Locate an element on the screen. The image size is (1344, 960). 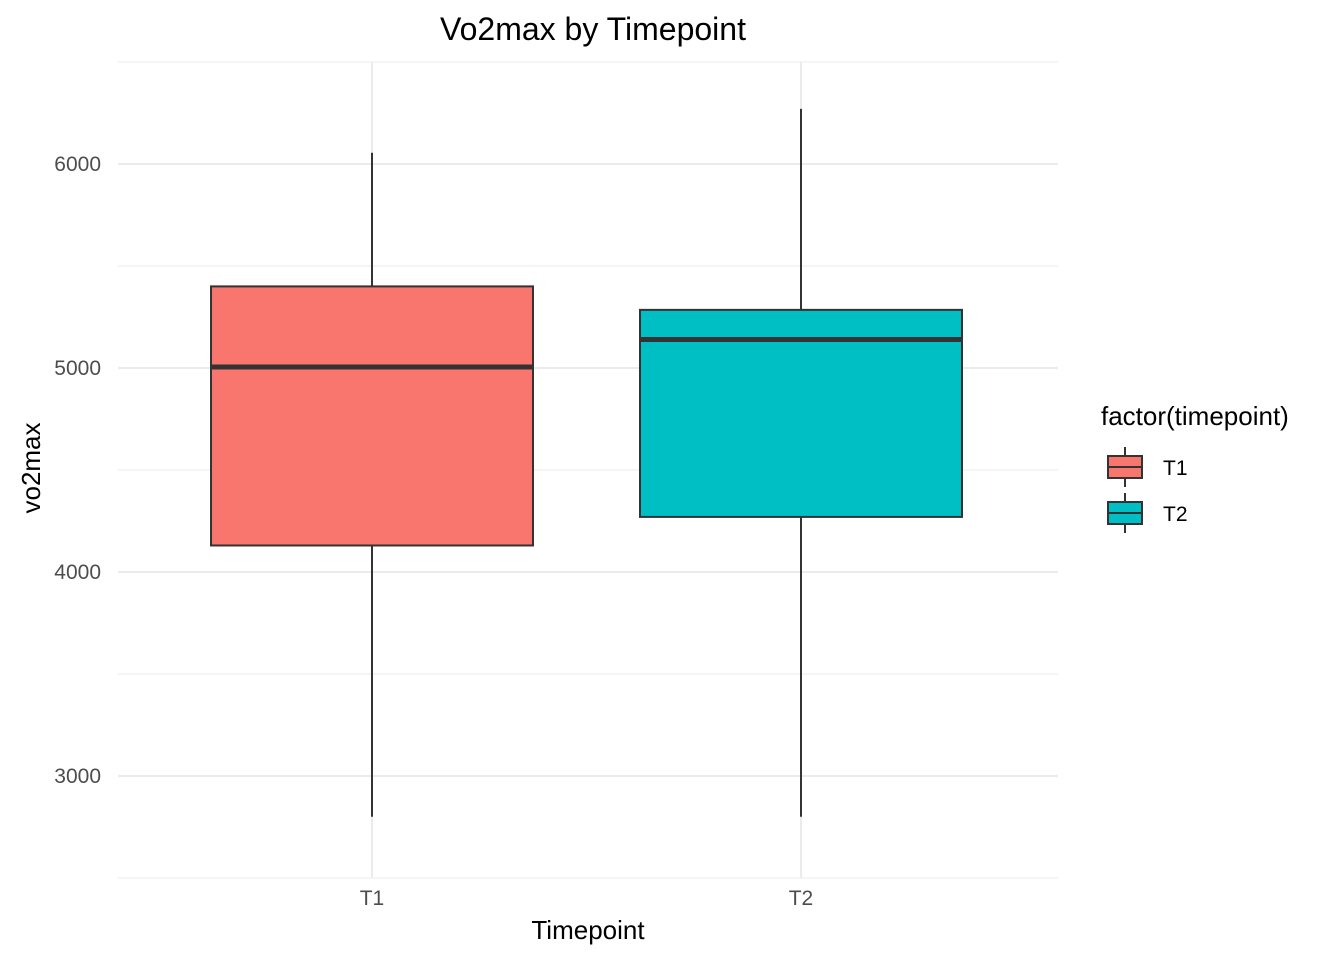
legend-entry-T1: T1 is located at coordinates (1147, 467).